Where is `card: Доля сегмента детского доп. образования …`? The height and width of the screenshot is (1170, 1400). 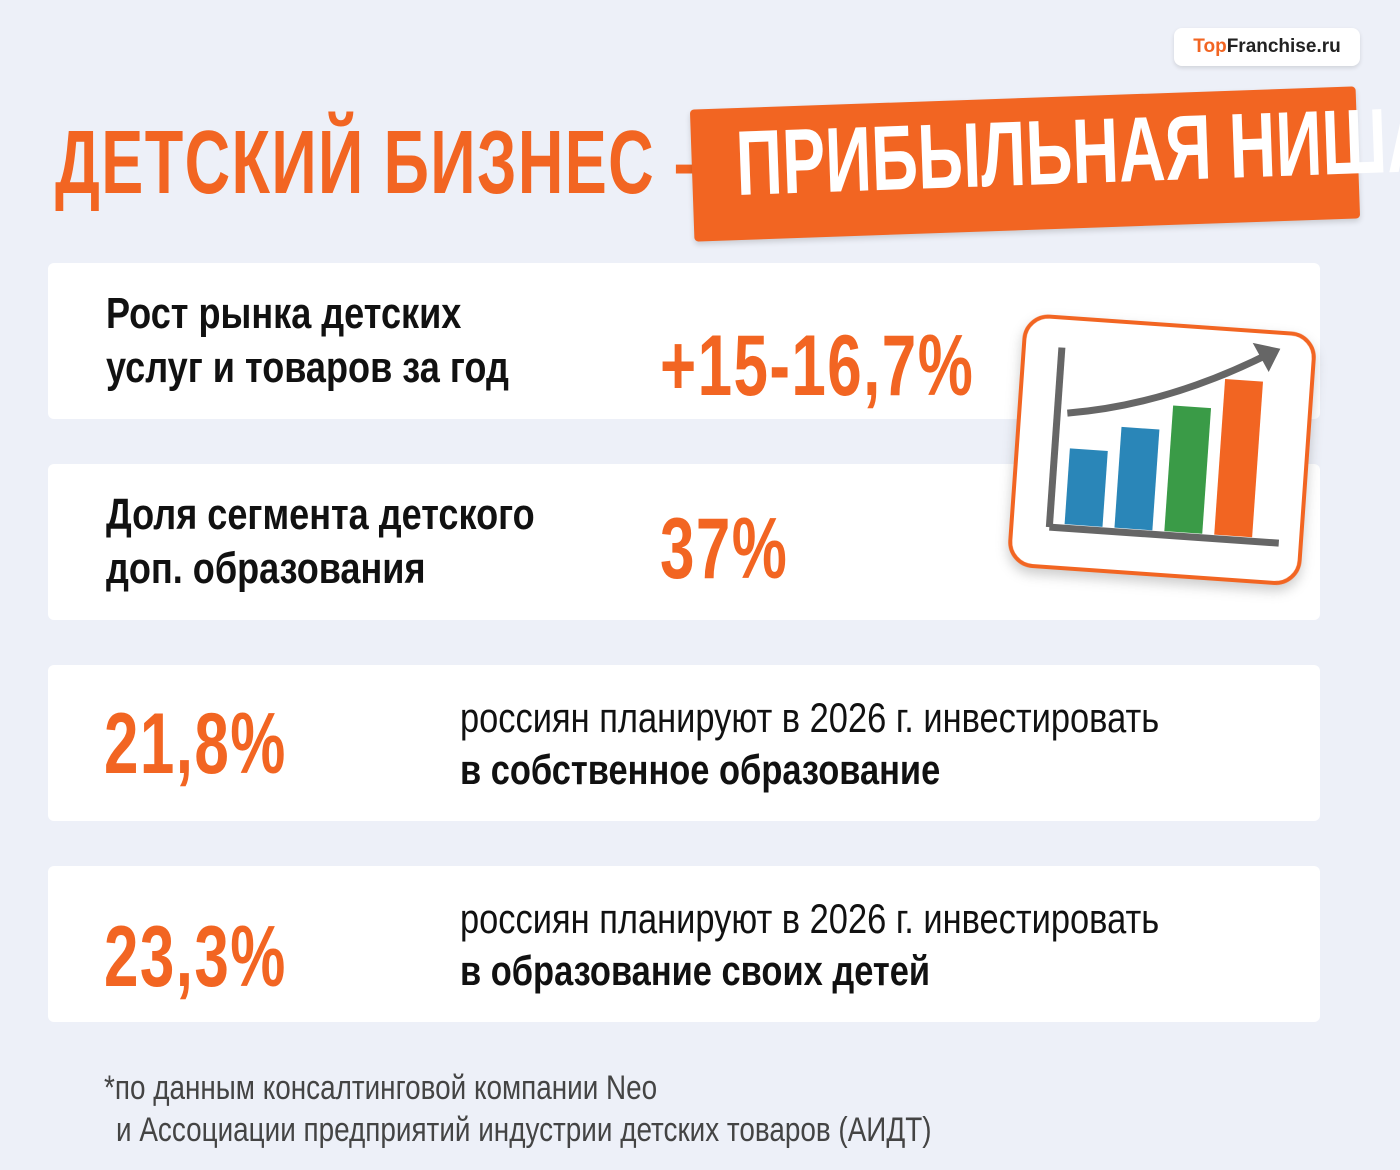
card: Доля сегмента детского доп. образования … is located at coordinates (684, 542).